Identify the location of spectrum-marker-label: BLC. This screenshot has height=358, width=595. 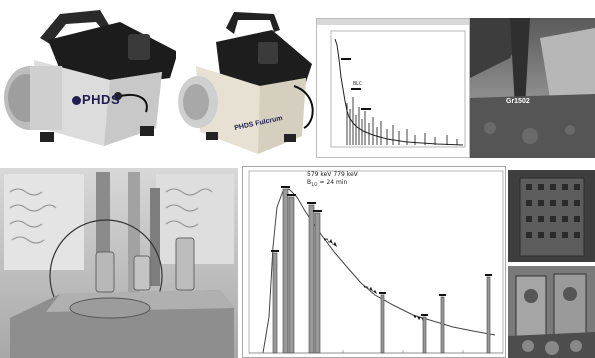
(358, 84).